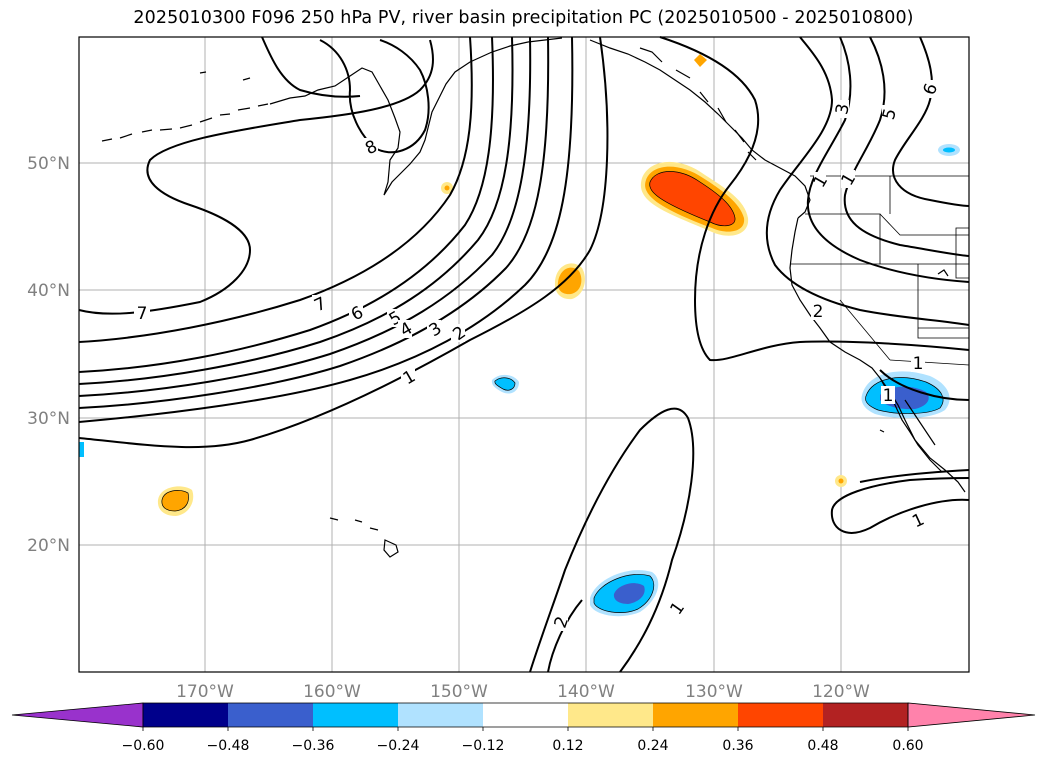 Image resolution: width=1047 pixels, height=765 pixels. Describe the element at coordinates (586, 692) in the screenshot. I see `lon-label: 140°W` at that location.